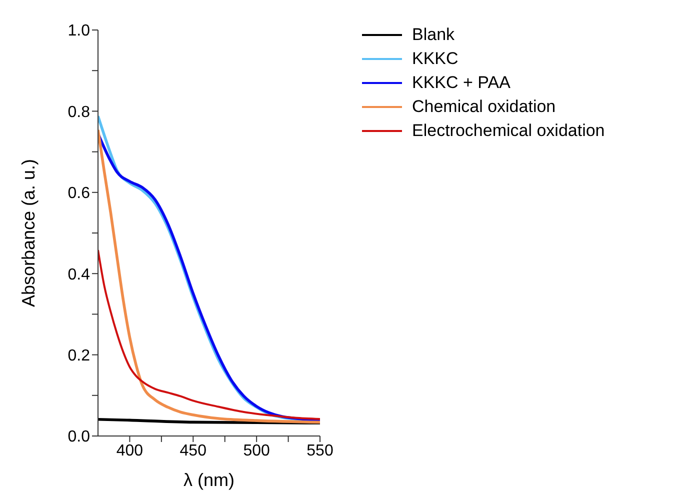  I want to click on y-tick-label: 0.4, so click(79, 275).